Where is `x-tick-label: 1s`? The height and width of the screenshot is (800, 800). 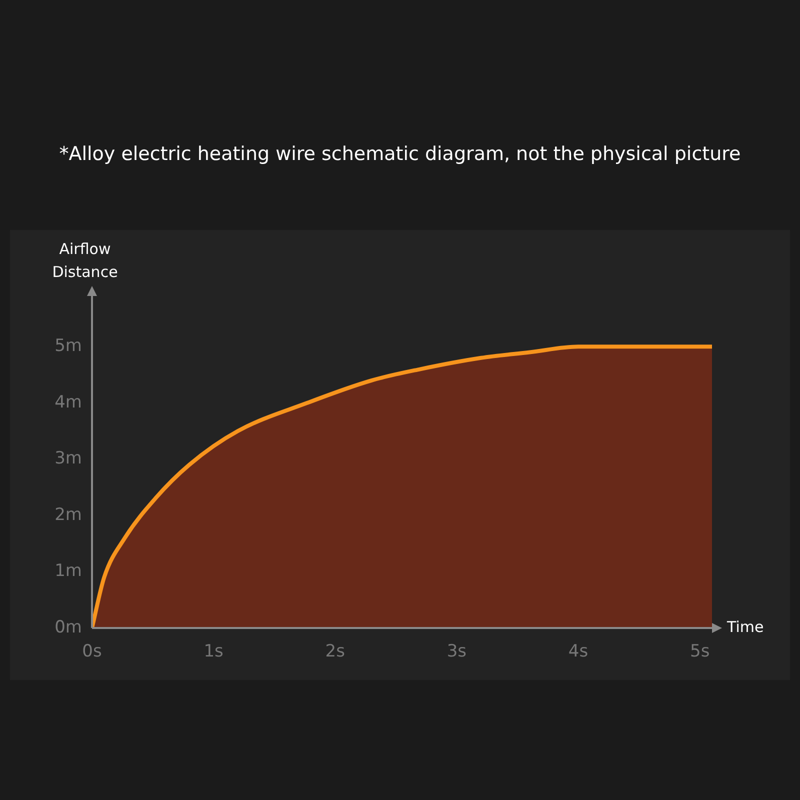 x-tick-label: 1s is located at coordinates (214, 652).